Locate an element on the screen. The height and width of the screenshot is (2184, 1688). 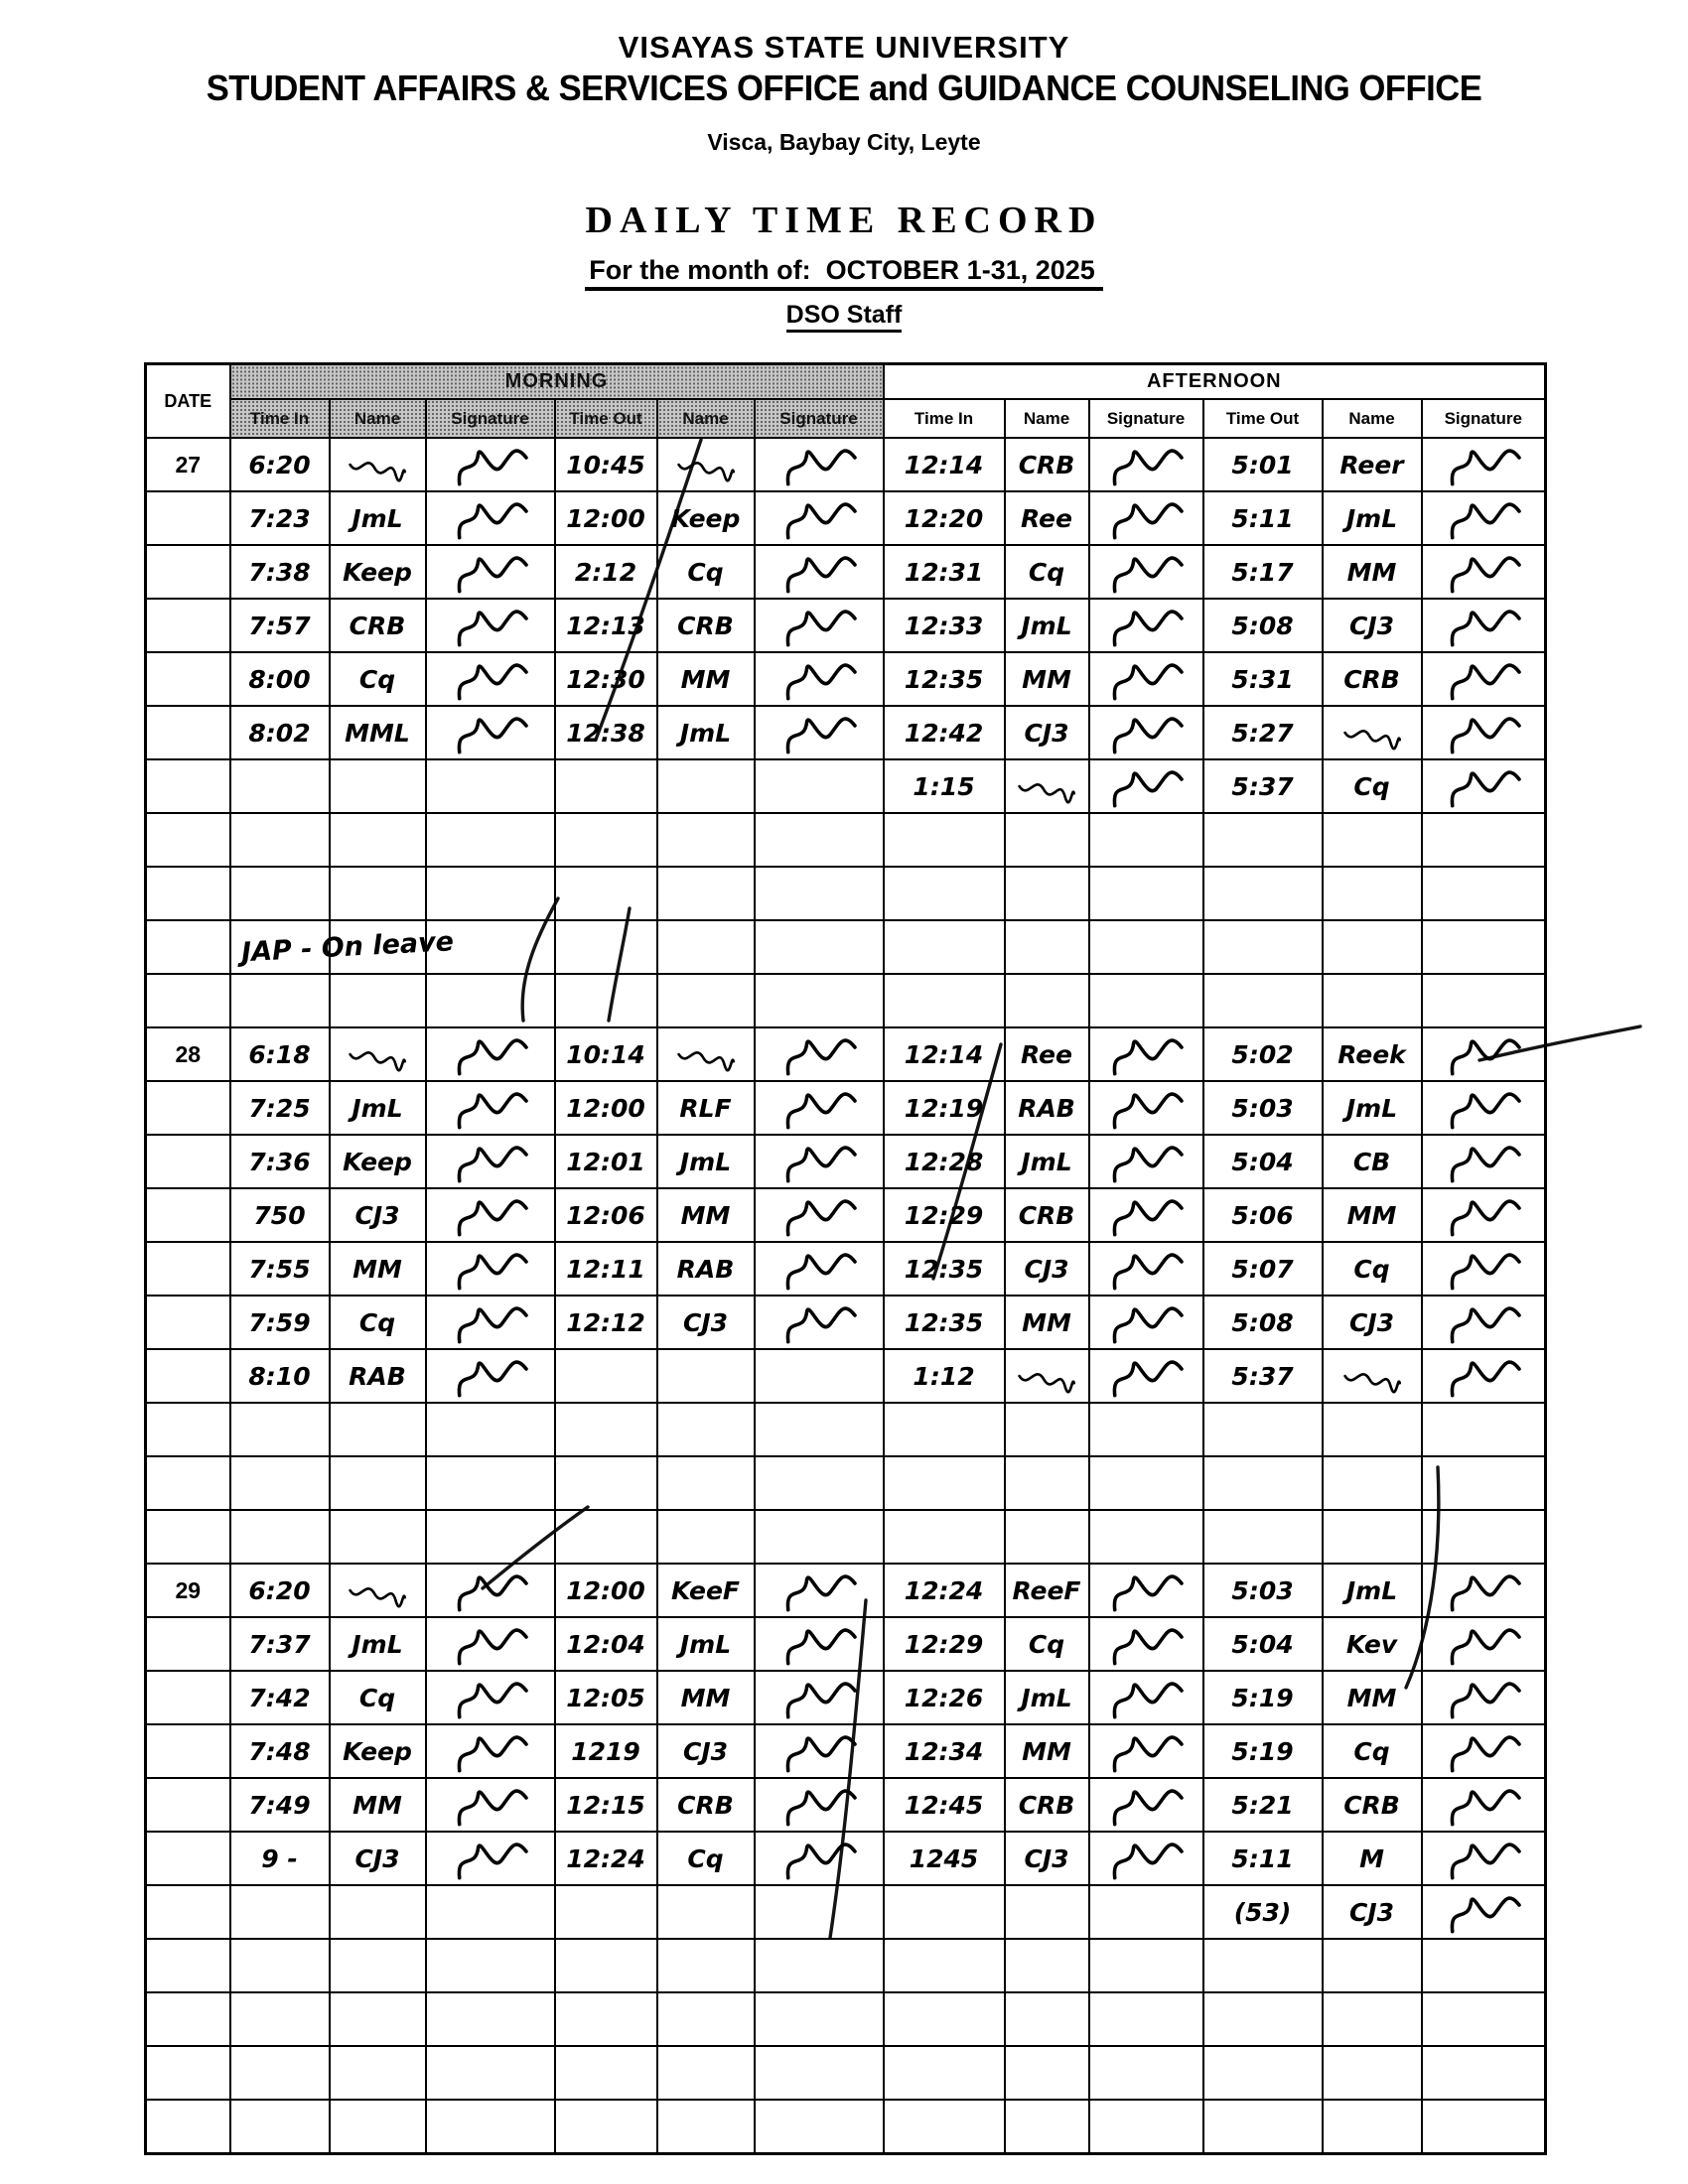
morning-time-in-cell: 7:38 is located at coordinates (279, 572).